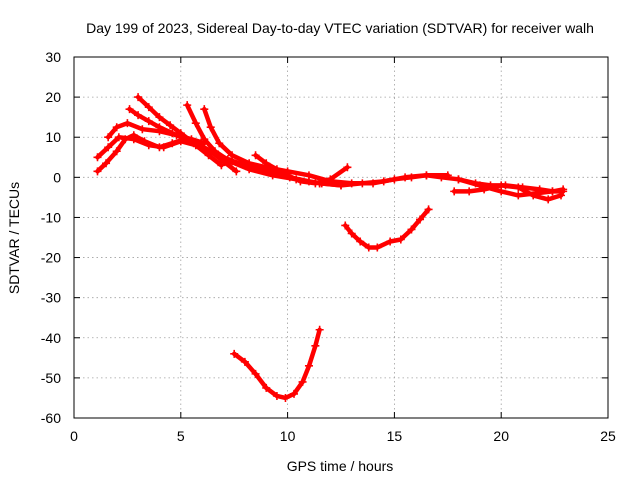  What do you see at coordinates (340, 466) in the screenshot?
I see `x-axis-label: GPS time / hours` at bounding box center [340, 466].